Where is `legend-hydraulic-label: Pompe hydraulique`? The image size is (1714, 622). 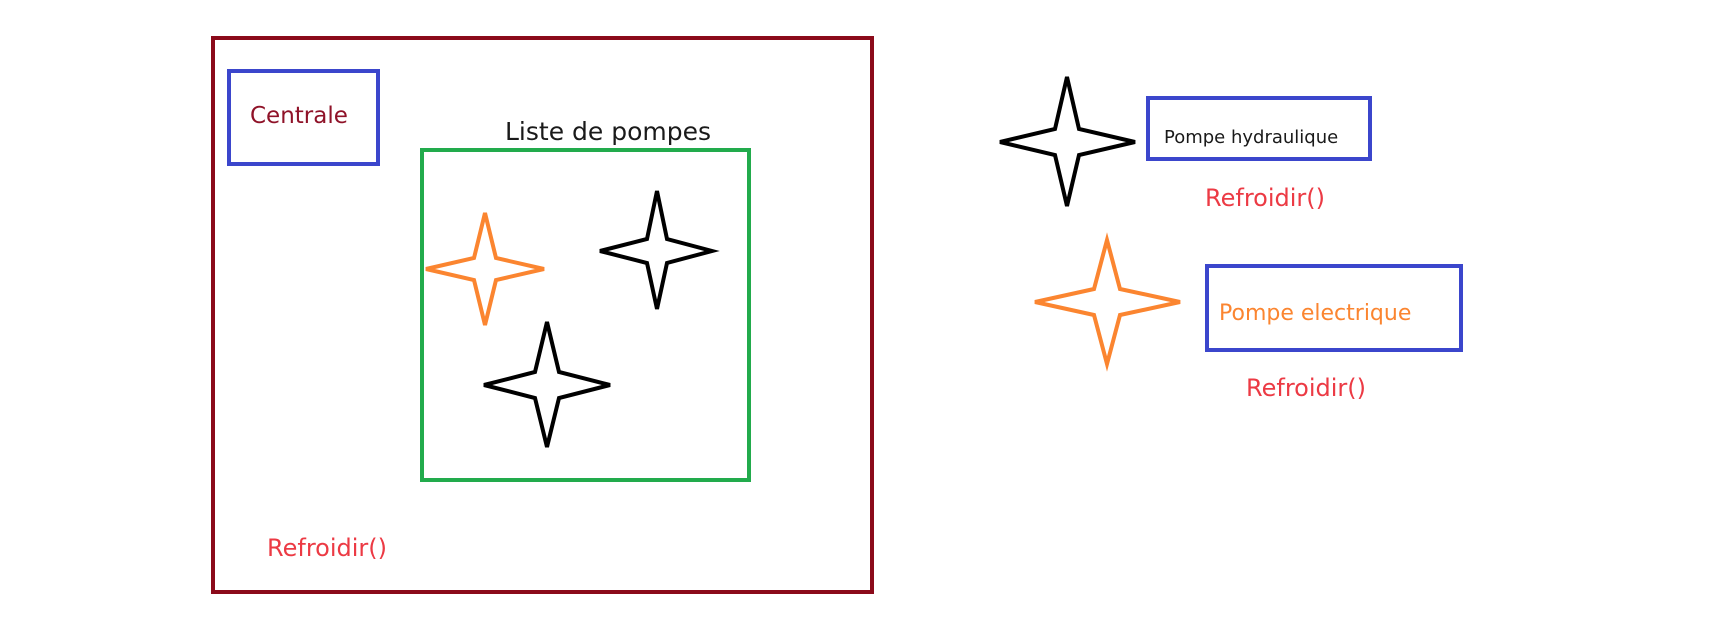
legend-hydraulic-label: Pompe hydraulique is located at coordinates (1251, 137).